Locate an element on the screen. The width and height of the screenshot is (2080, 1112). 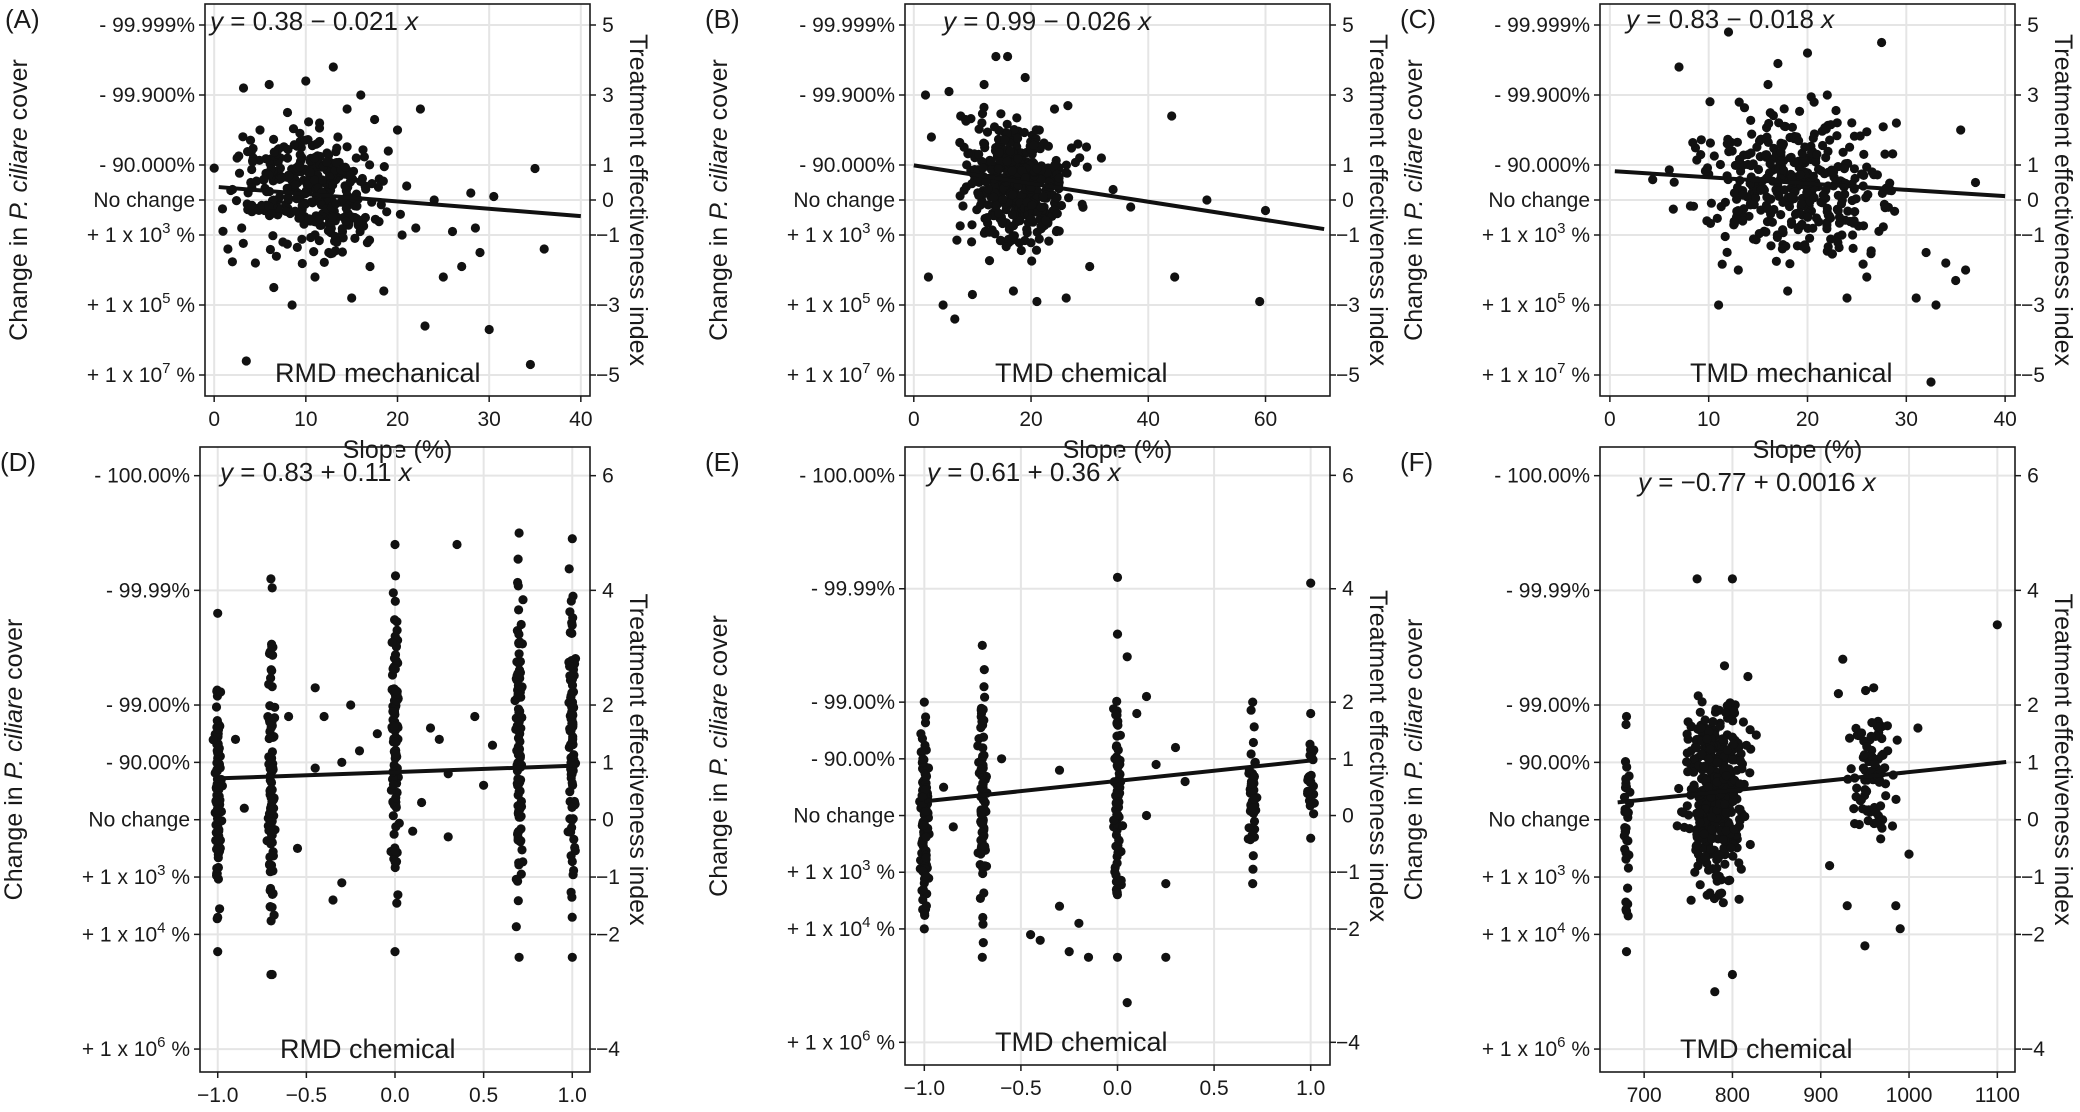
treatment-label: TMD chemical is located at coordinates (1766, 1049).